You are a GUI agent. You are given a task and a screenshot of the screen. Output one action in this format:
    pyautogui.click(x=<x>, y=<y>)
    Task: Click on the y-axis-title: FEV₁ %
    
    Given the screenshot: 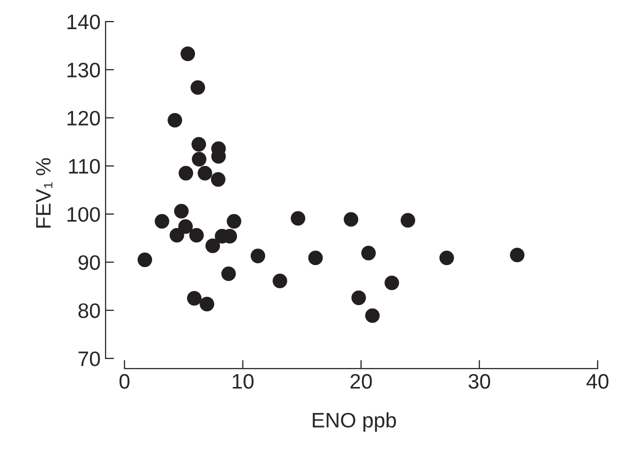 What is the action you would take?
    pyautogui.click(x=44, y=193)
    